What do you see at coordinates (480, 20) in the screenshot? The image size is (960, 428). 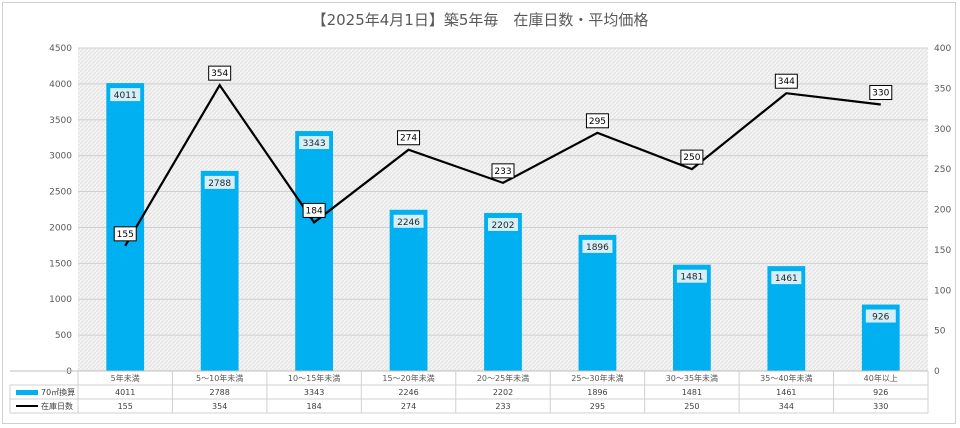 I see `chart-title: 【2025年4月1日】築5年毎 在庫日数・平均価格` at bounding box center [480, 20].